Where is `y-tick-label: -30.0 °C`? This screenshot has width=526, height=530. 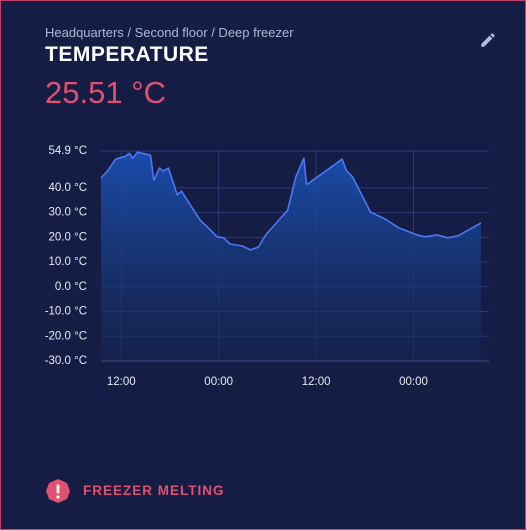
y-tick-label: -30.0 °C is located at coordinates (66, 361).